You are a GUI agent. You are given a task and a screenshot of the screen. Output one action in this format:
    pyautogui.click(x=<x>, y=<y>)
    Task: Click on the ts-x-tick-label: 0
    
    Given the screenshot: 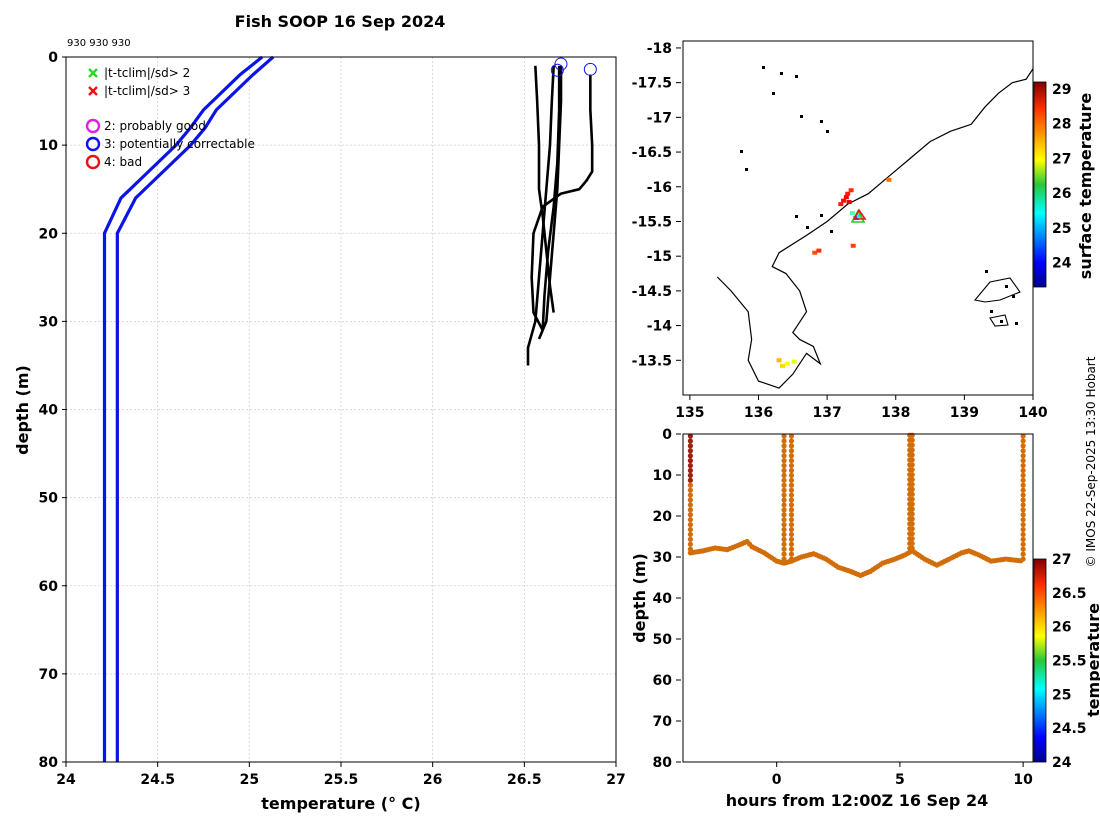 What is the action you would take?
    pyautogui.click(x=777, y=780)
    